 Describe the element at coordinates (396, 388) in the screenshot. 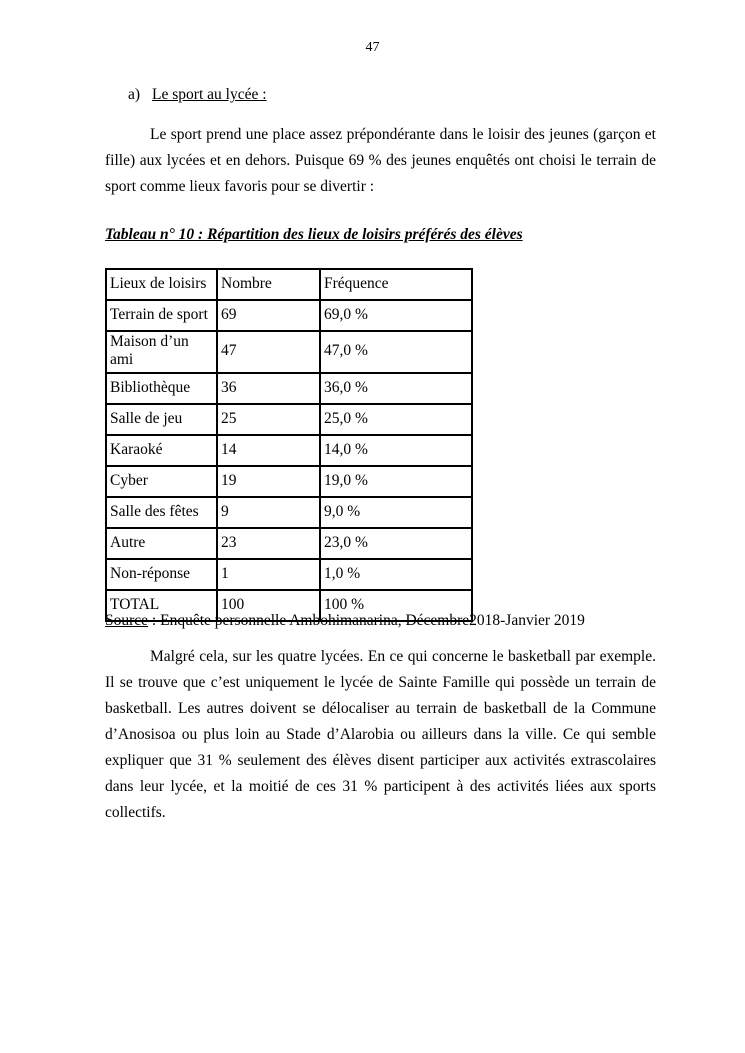

I see `table-cell: 36,0 %` at that location.